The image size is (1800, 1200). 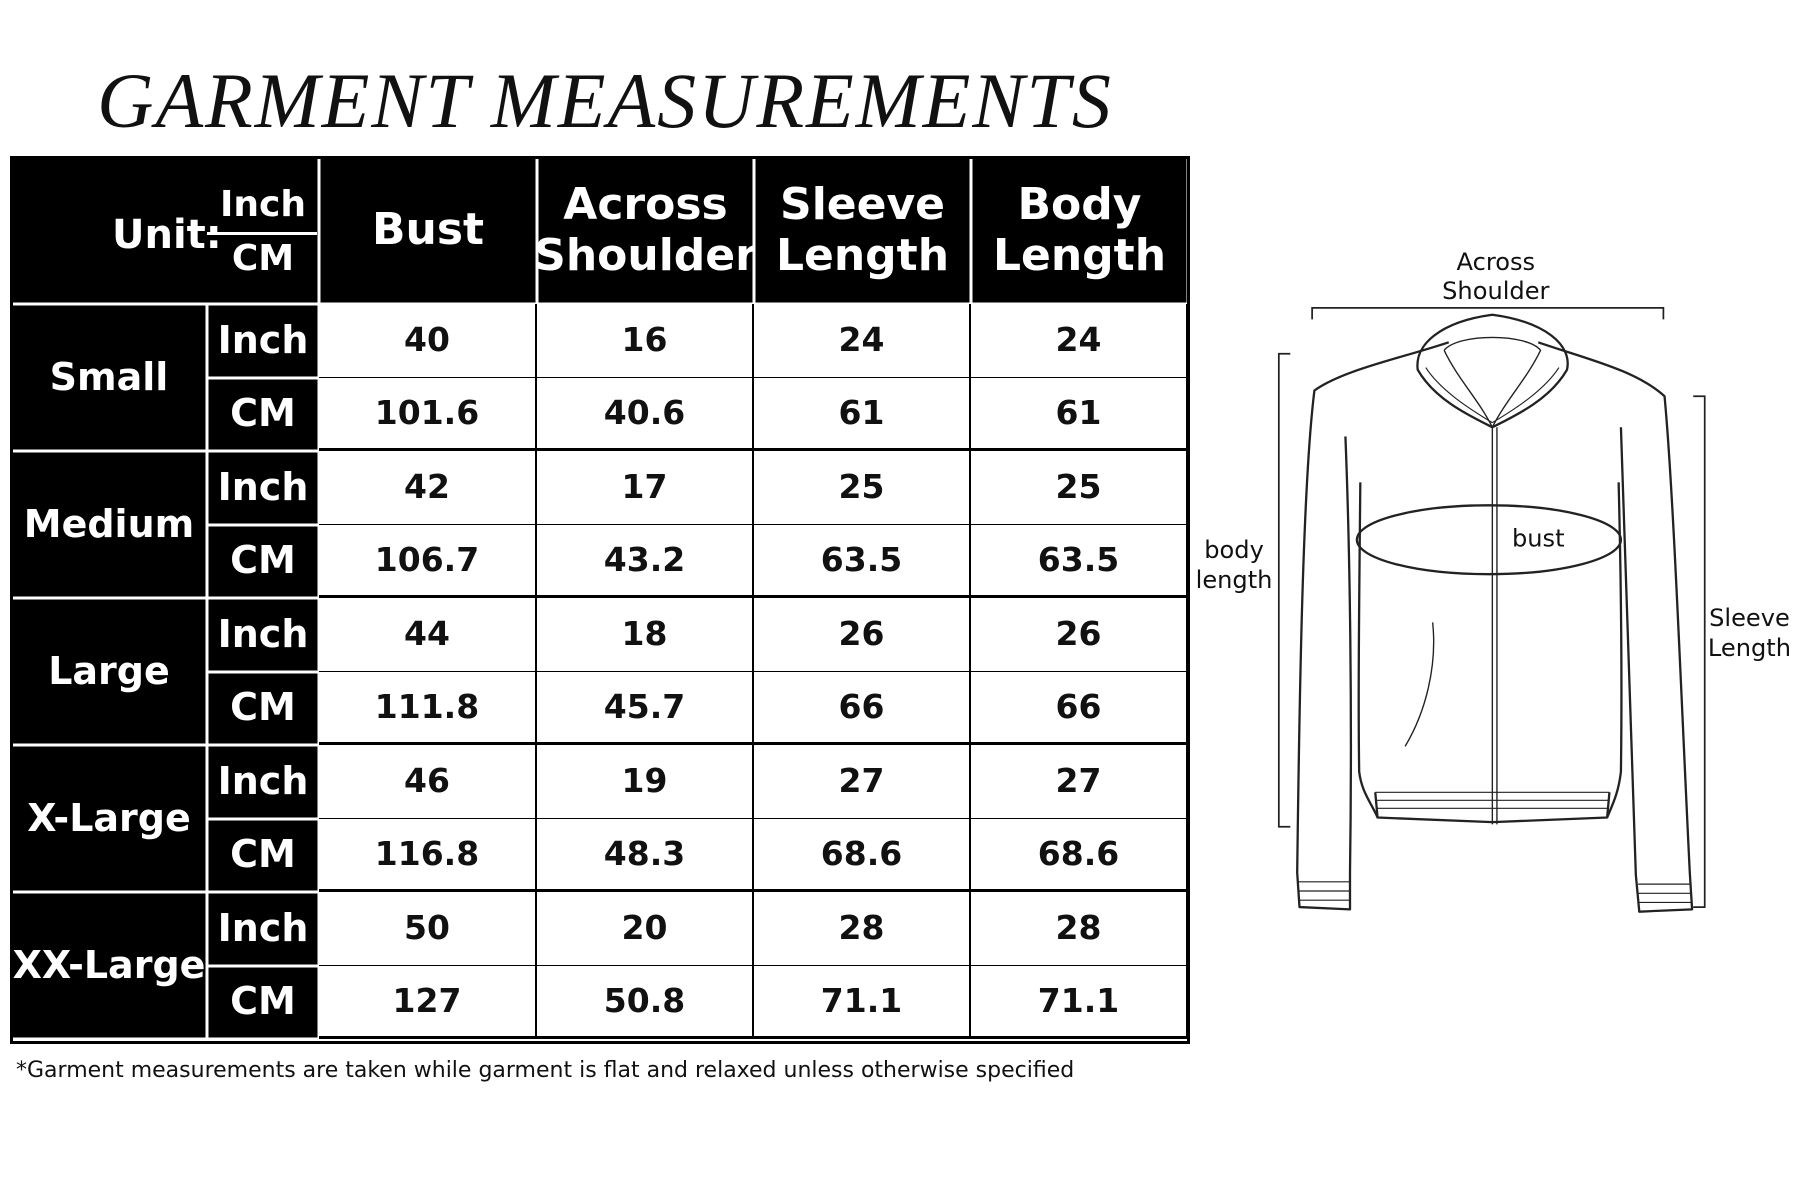 I want to click on inch-value: 50, so click(x=428, y=929).